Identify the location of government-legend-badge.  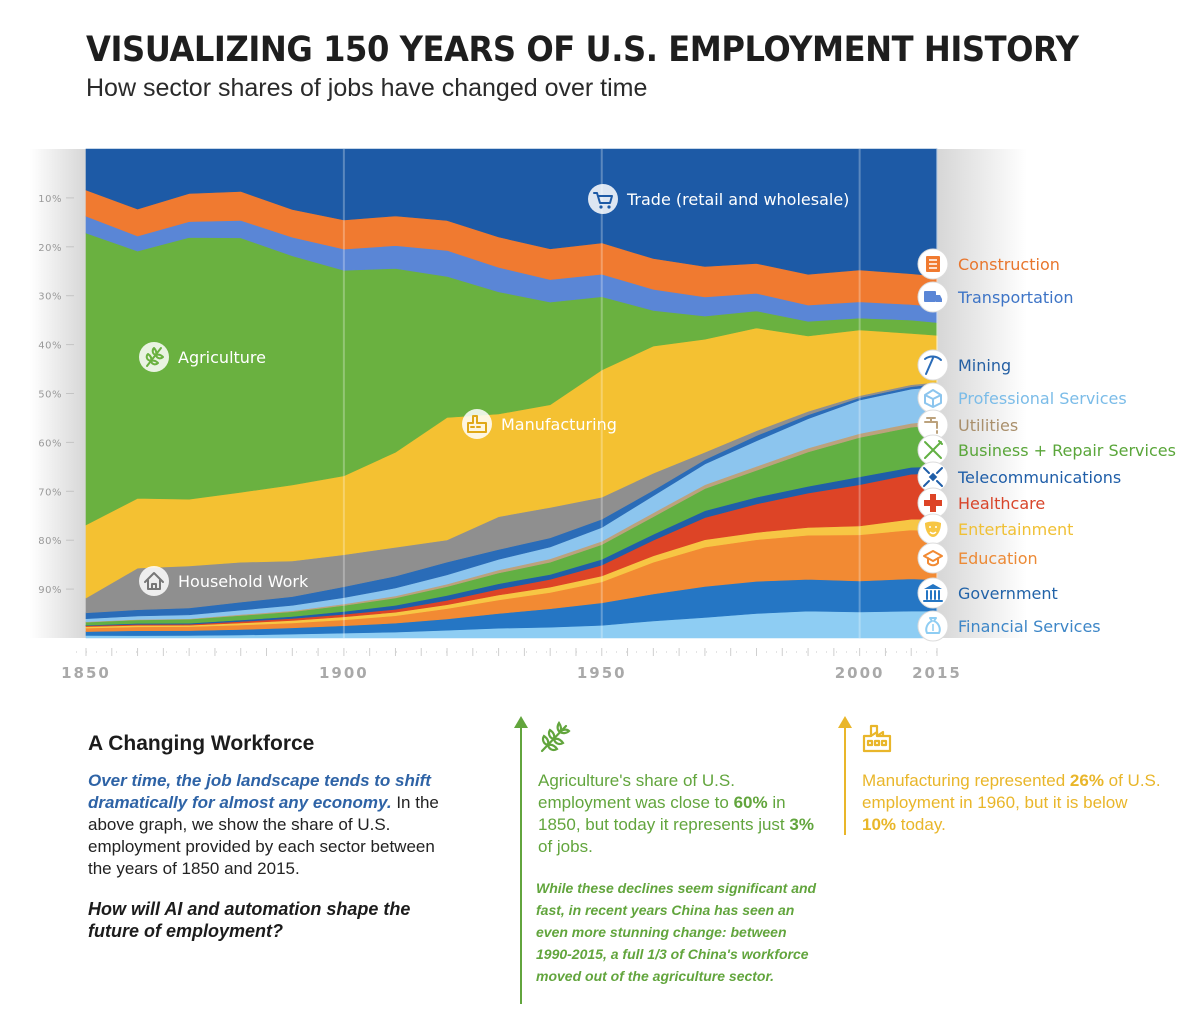
(933, 593).